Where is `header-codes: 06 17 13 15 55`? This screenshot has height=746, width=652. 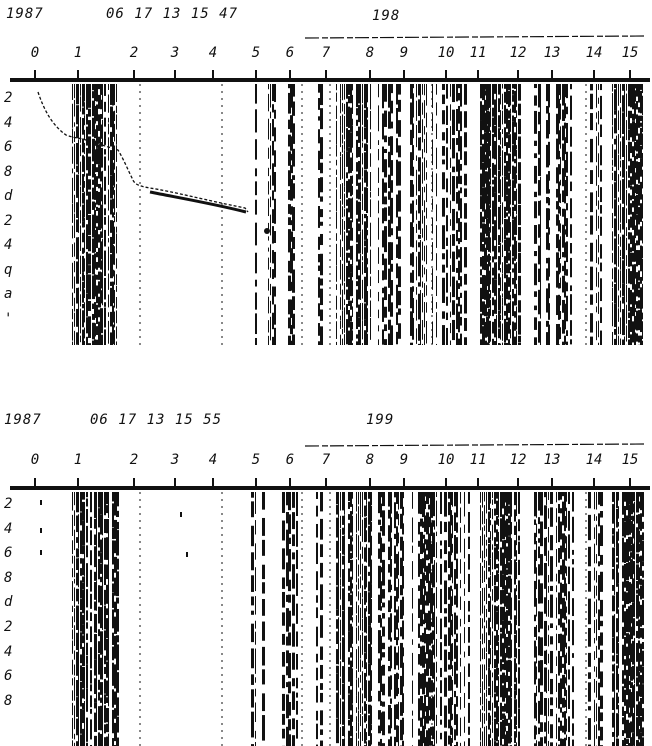 header-codes: 06 17 13 15 55 is located at coordinates (156, 420).